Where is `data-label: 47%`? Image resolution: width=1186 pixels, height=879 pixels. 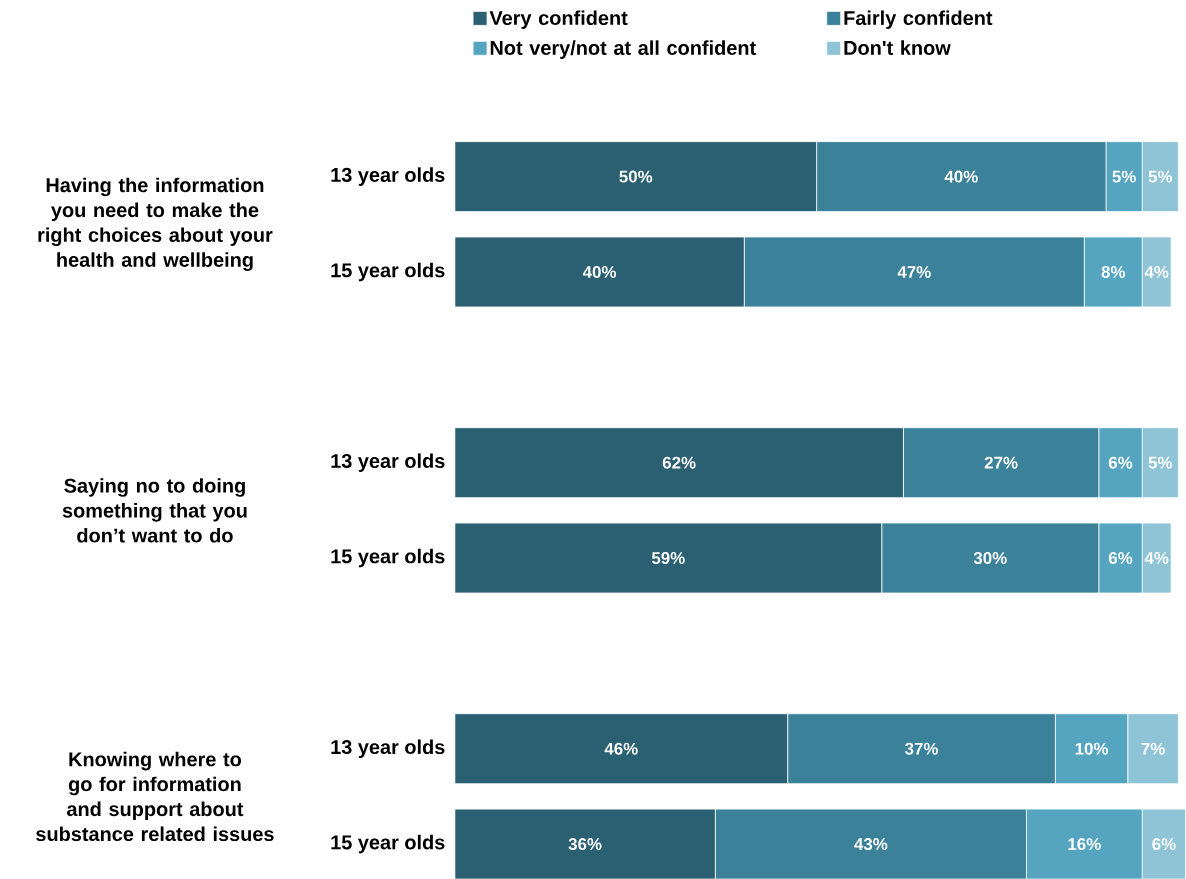
data-label: 47% is located at coordinates (914, 271).